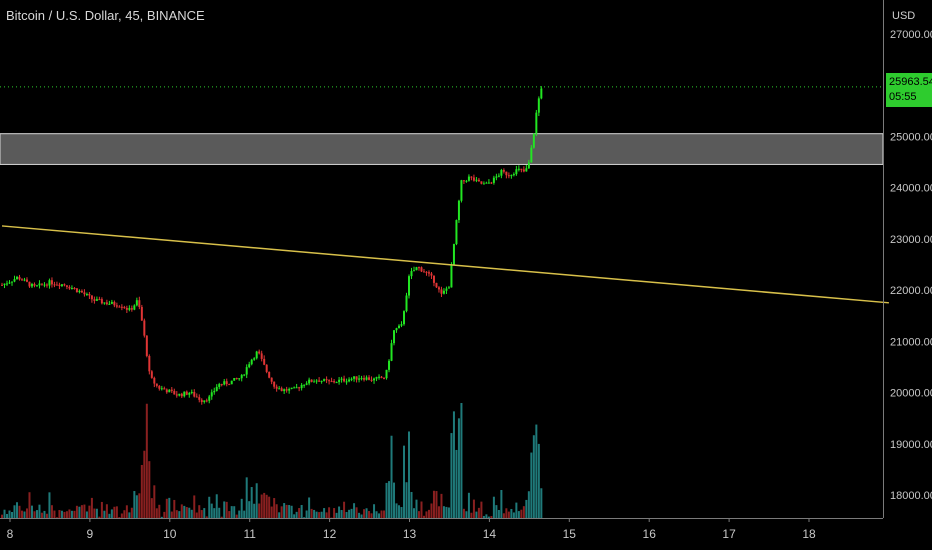 The width and height of the screenshot is (932, 550). I want to click on last-price-tag: 25963.54 05:55, so click(909, 90).